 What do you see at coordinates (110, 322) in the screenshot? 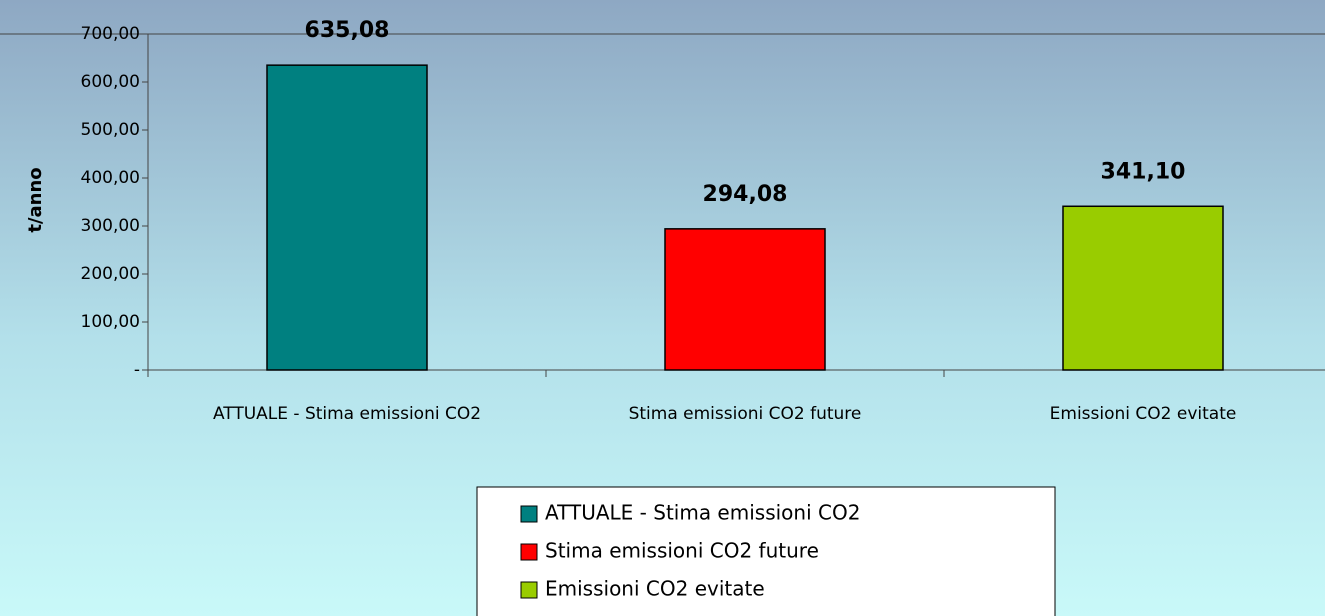
I see `y-tick-label: 100,00` at bounding box center [110, 322].